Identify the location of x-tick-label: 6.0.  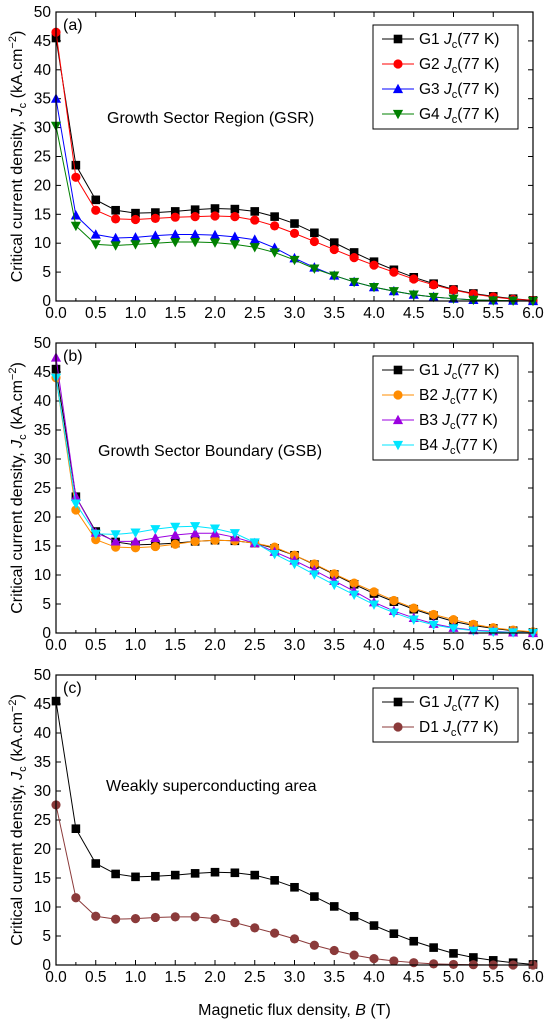
(533, 313).